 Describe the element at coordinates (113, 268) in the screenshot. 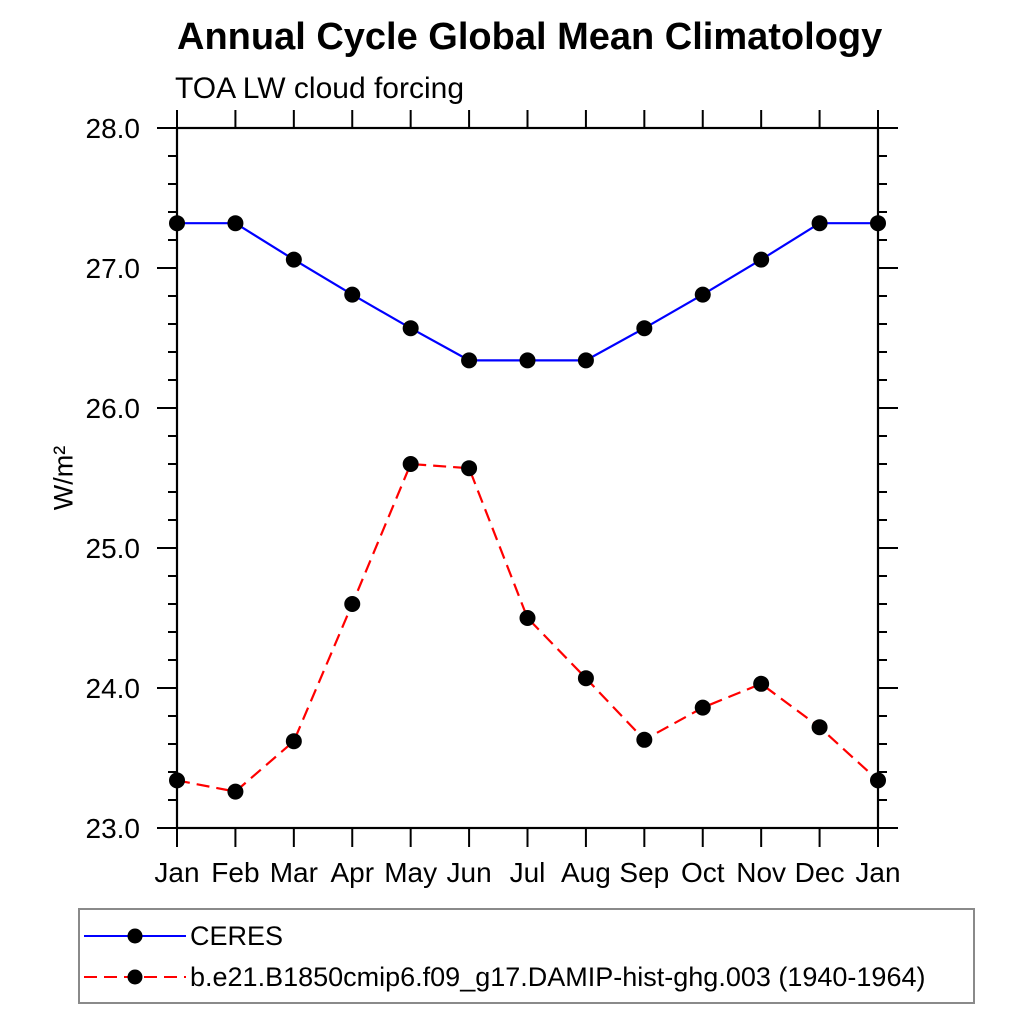

I see `y-tick-label: 27.0` at that location.